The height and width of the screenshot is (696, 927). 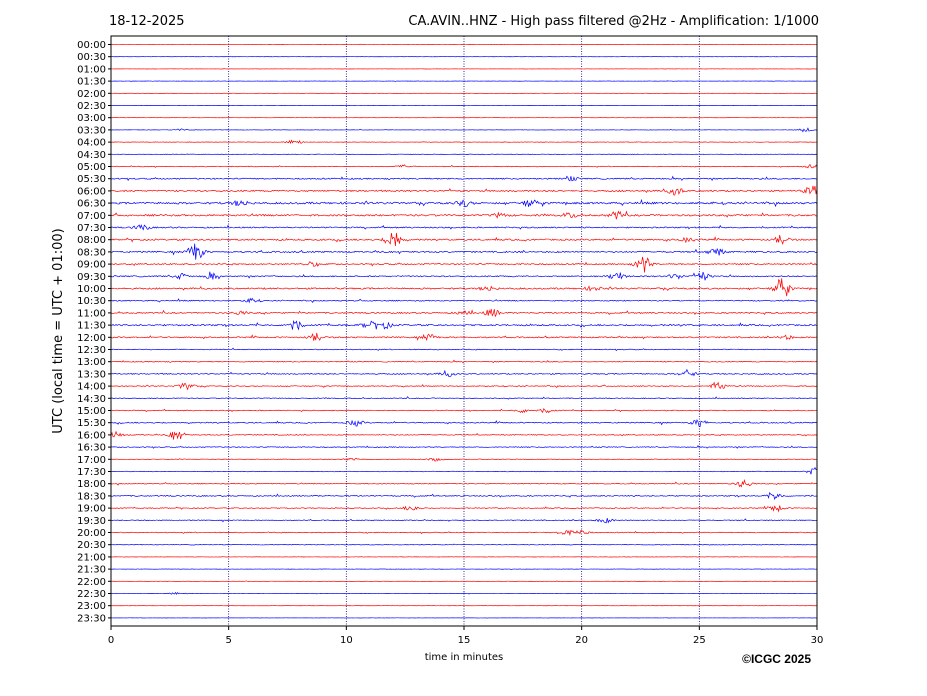 I want to click on y-tick-label: 16:30, so click(x=91, y=448).